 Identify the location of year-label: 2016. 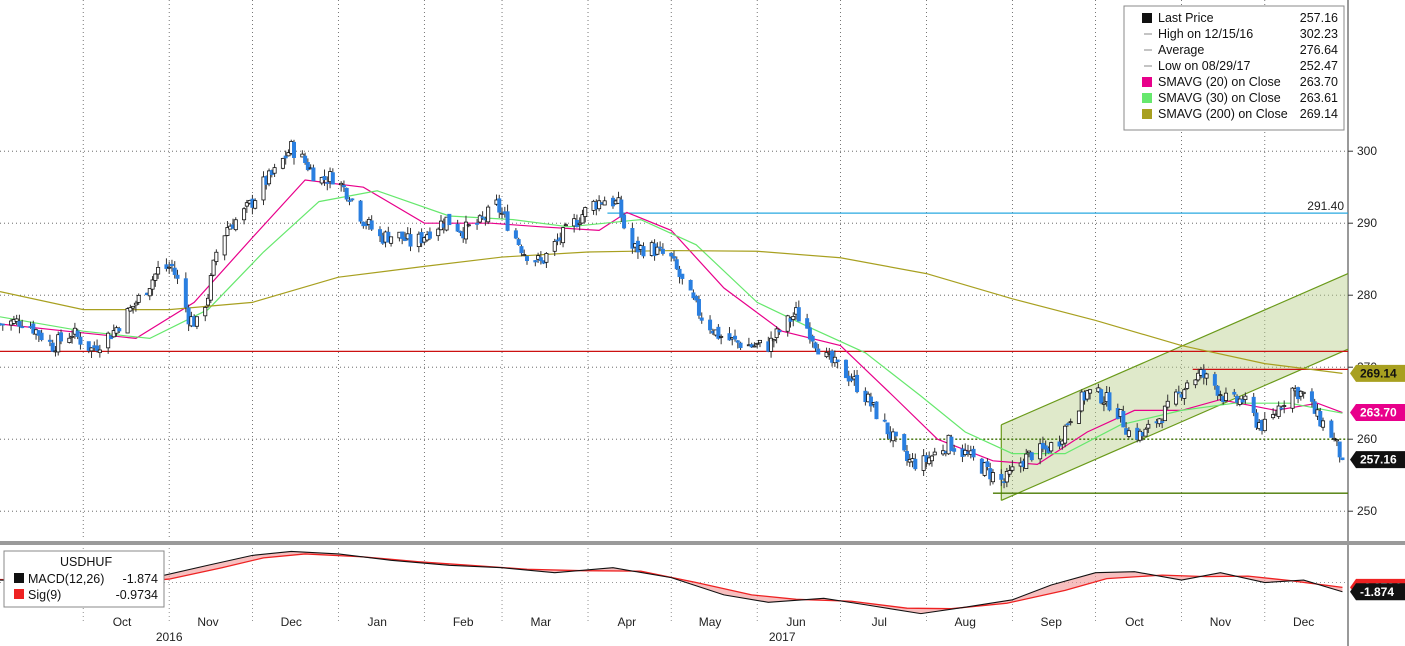
(169, 637).